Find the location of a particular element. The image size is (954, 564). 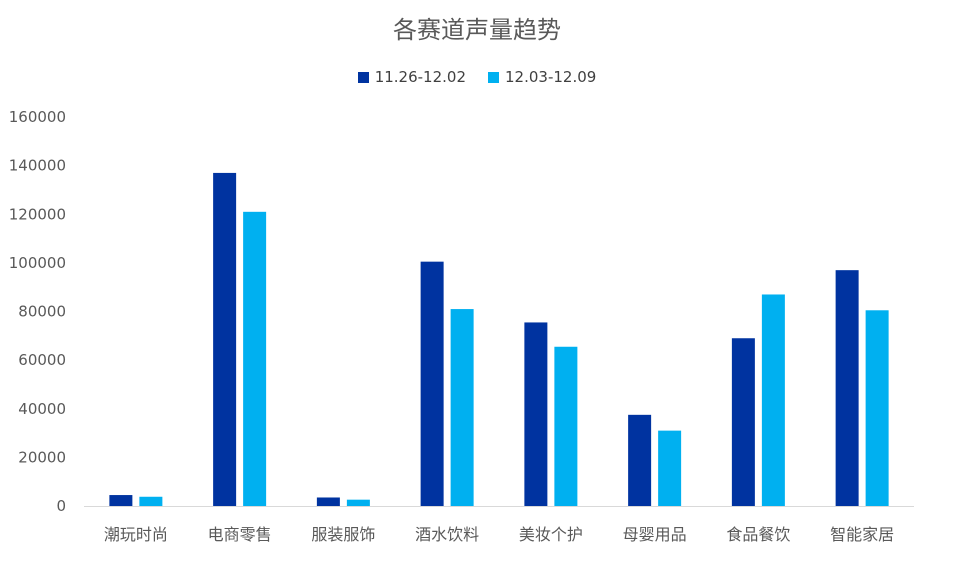

legend: 11.26-12.02 12.03-12.09 is located at coordinates (477, 77).